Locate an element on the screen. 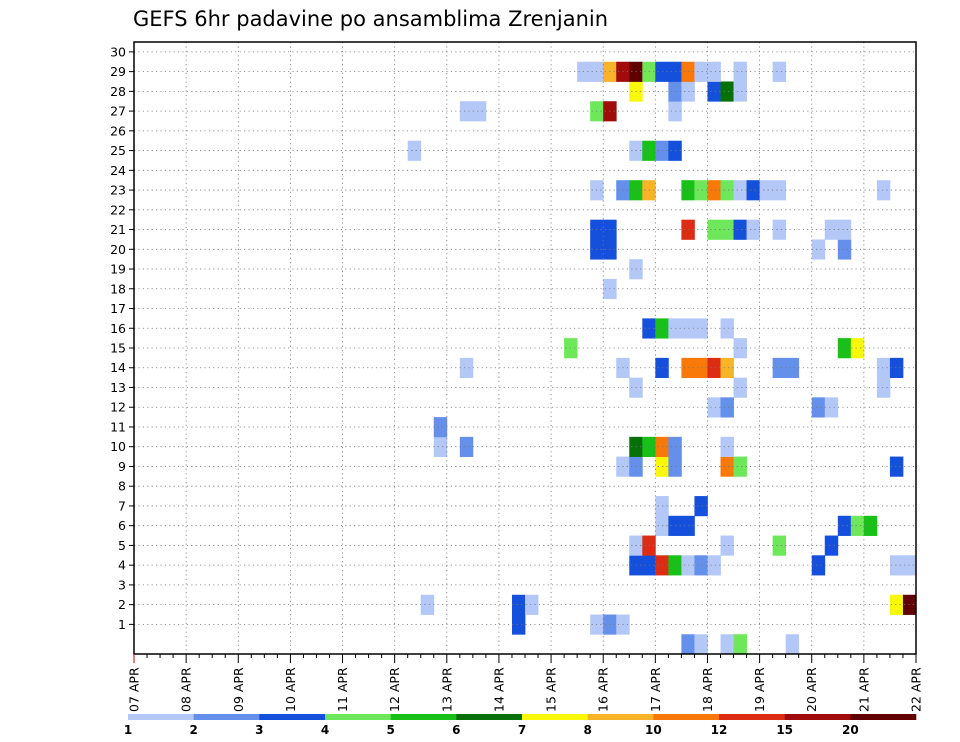 Image resolution: width=960 pixels, height=742 pixels. y-tick-label: 24 is located at coordinates (118, 170).